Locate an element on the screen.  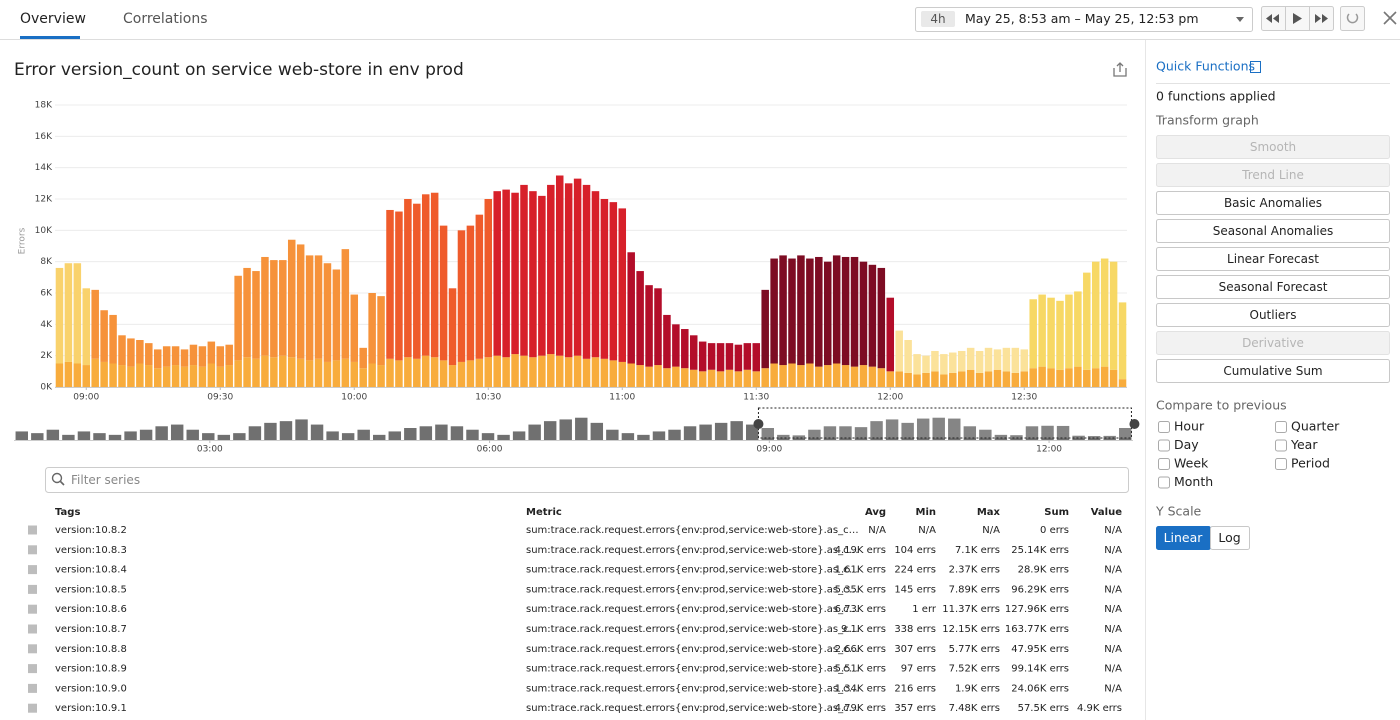
play-button is located at coordinates (1297, 18).